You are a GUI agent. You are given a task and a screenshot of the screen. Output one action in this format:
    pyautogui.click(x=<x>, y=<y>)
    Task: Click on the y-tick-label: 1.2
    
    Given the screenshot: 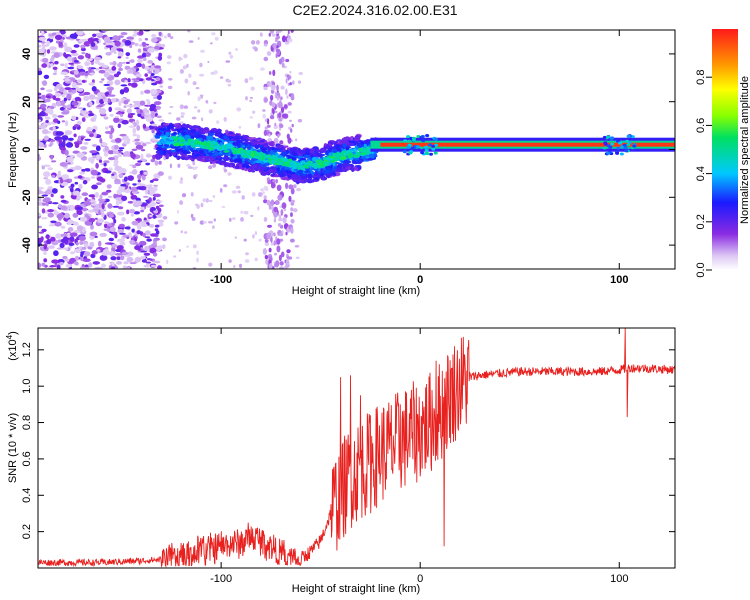 What is the action you would take?
    pyautogui.click(x=27, y=349)
    